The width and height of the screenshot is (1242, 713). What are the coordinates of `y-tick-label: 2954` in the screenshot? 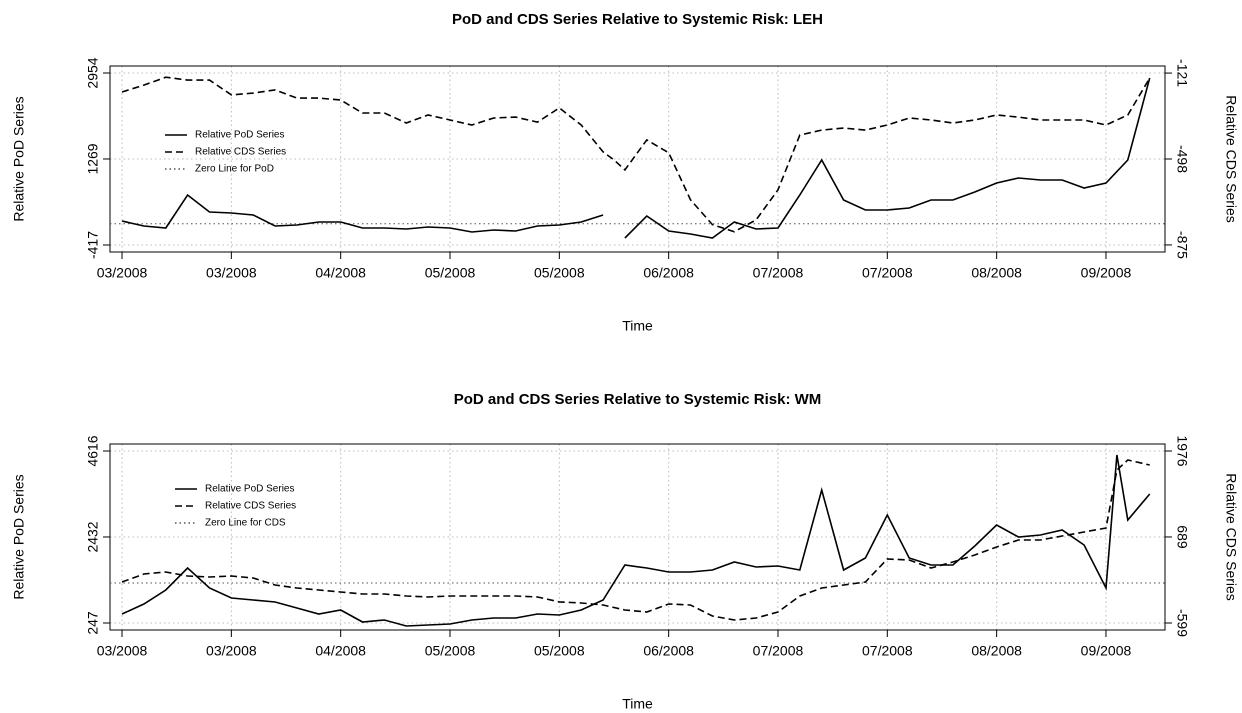 It's located at (93, 72).